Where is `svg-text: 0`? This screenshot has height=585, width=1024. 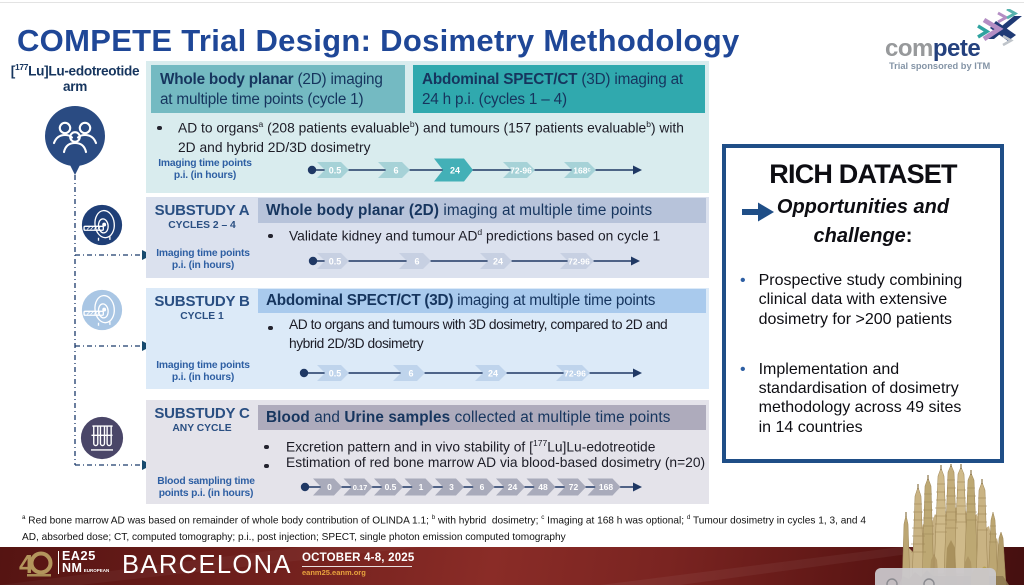 svg-text: 0 is located at coordinates (329, 487).